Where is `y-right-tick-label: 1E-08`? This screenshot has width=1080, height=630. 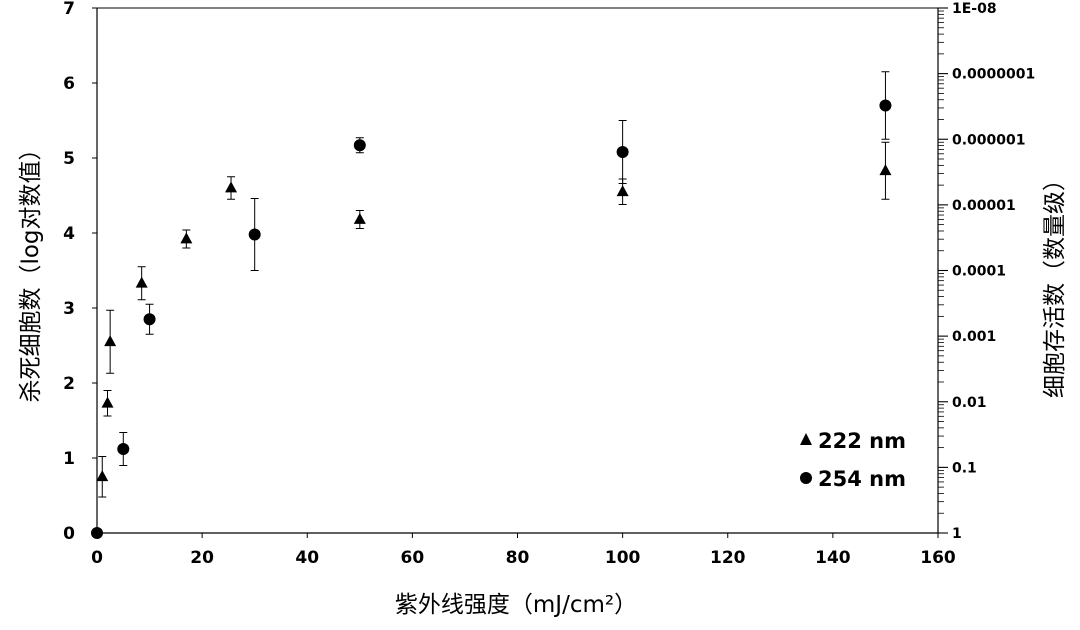
y-right-tick-label: 1E-08 is located at coordinates (974, 9).